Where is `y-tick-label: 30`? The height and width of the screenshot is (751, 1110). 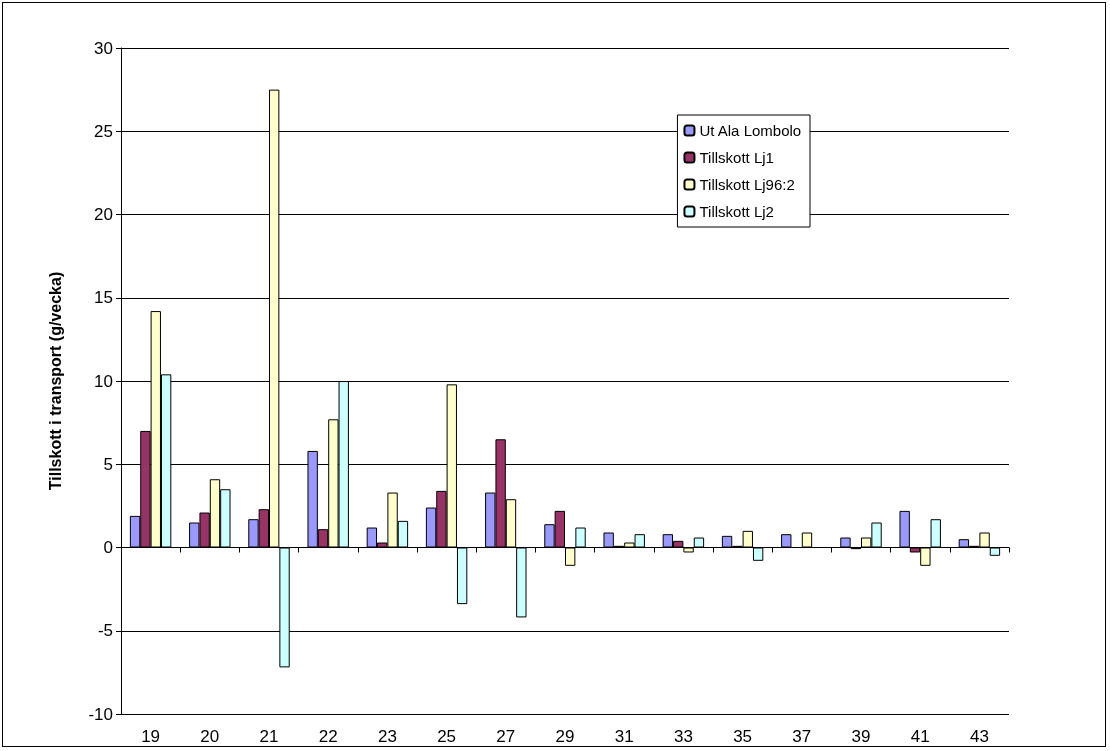
y-tick-label: 30 is located at coordinates (103, 48).